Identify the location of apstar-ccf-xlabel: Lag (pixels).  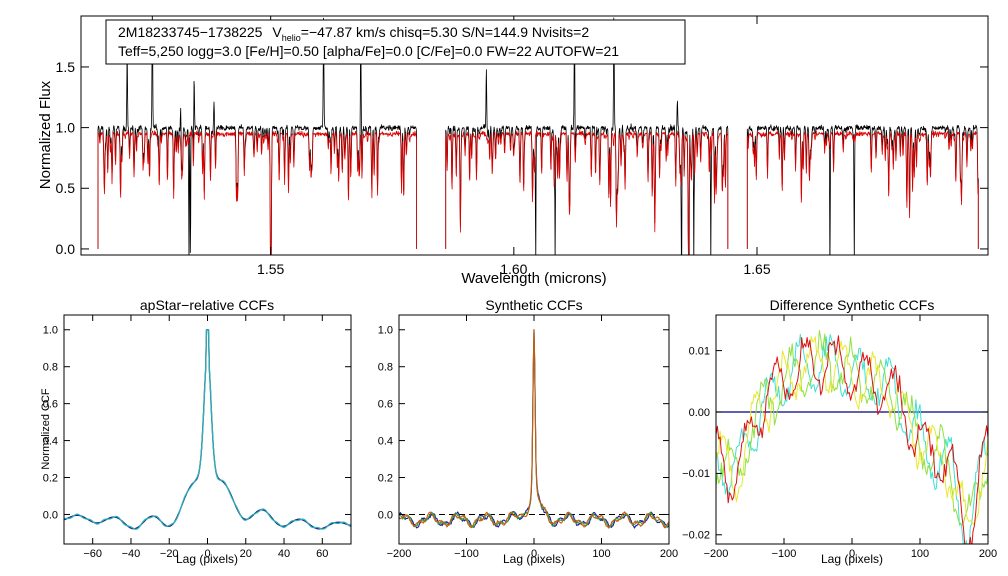
(207, 559).